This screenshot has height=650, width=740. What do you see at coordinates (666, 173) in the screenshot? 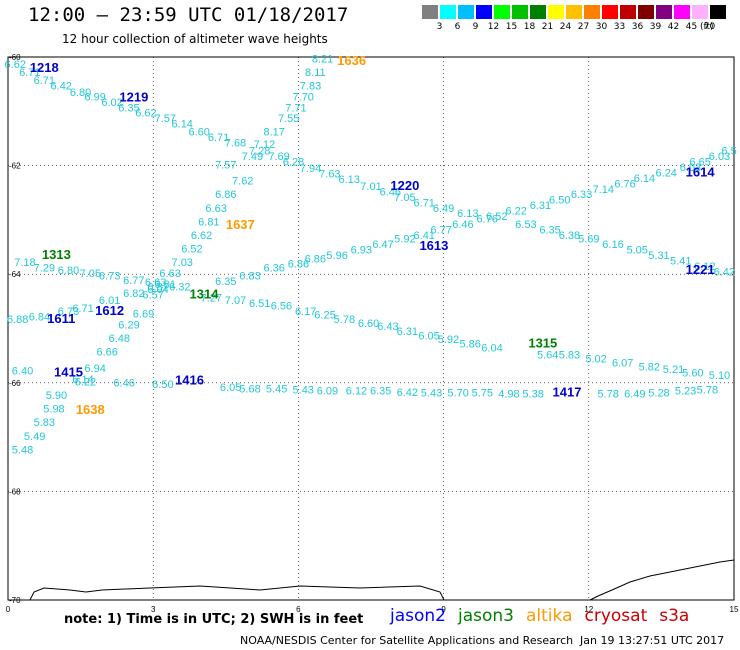
I see `wave-height-value: 6.24` at bounding box center [666, 173].